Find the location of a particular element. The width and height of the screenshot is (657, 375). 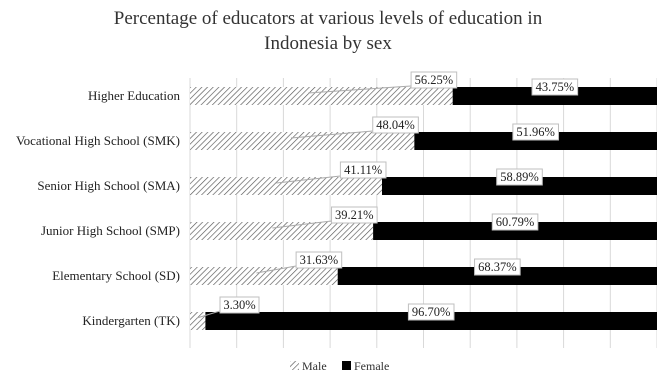

data-label-female: 60.79% is located at coordinates (515, 222).